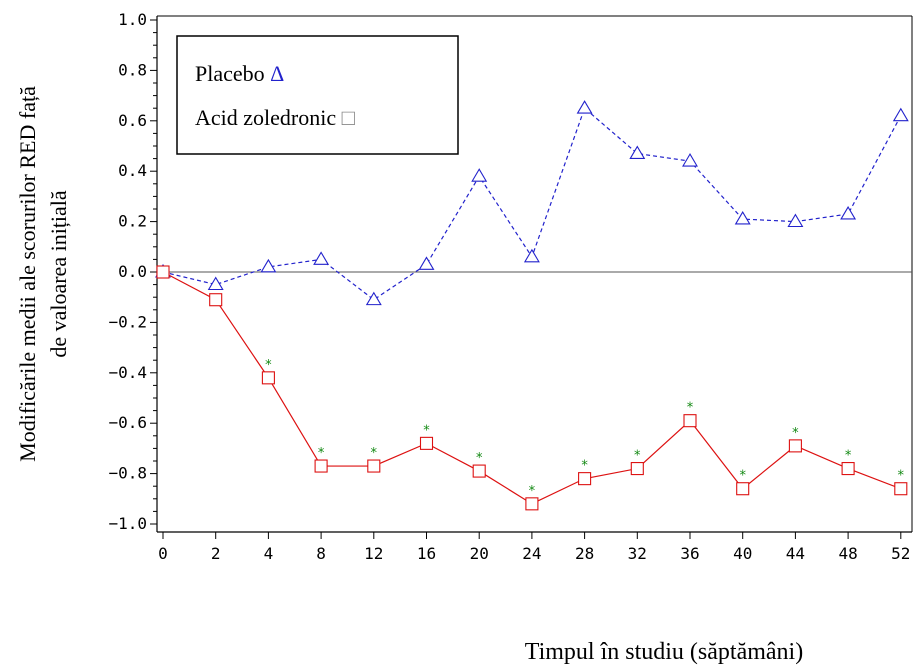 The height and width of the screenshot is (671, 918). What do you see at coordinates (58, 274) in the screenshot?
I see `y-axis-label-line2: de valoarea inițială` at bounding box center [58, 274].